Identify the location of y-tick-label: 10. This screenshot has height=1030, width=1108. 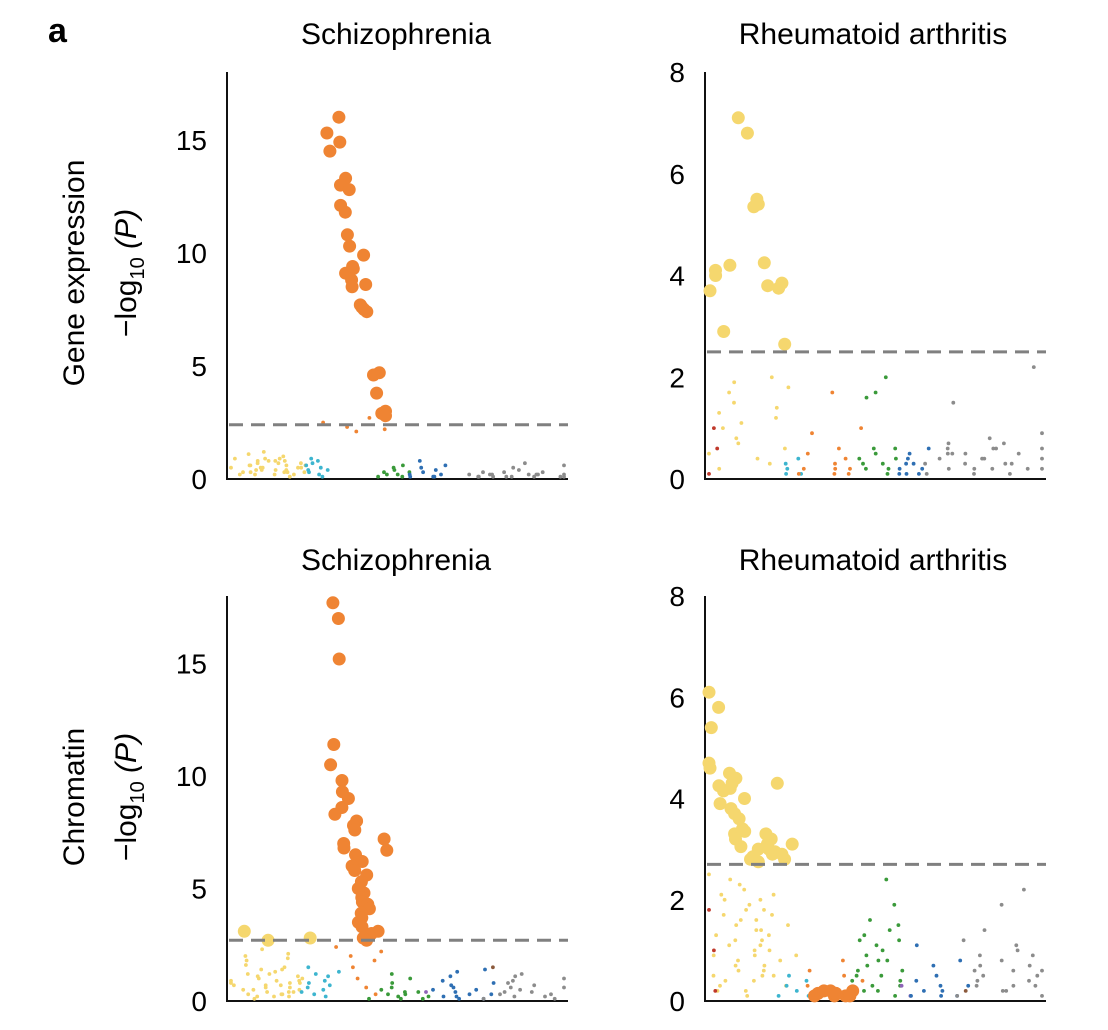
(191, 776).